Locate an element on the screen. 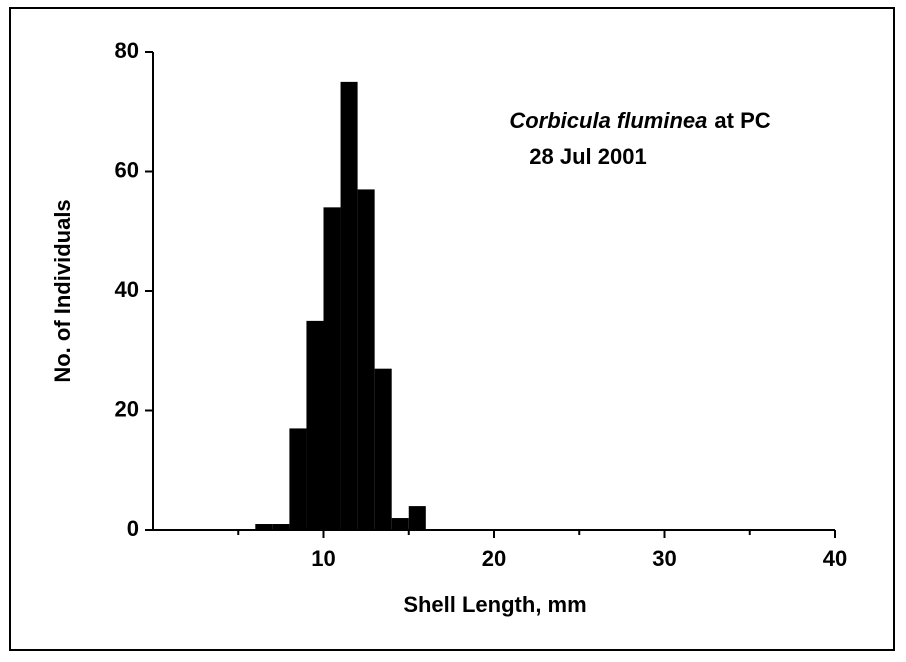 The width and height of the screenshot is (906, 662). title-species: Corbicula fluminea is located at coordinates (608, 120).